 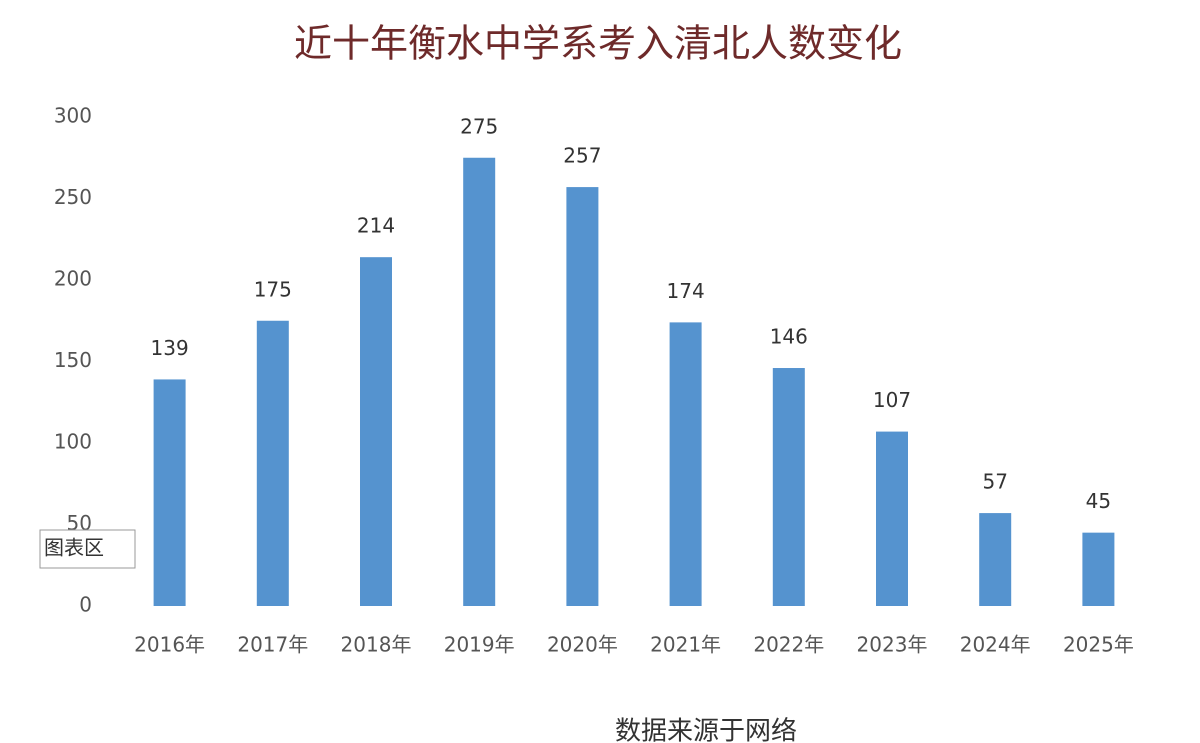 What do you see at coordinates (994, 482) in the screenshot?
I see `value-label: 57` at bounding box center [994, 482].